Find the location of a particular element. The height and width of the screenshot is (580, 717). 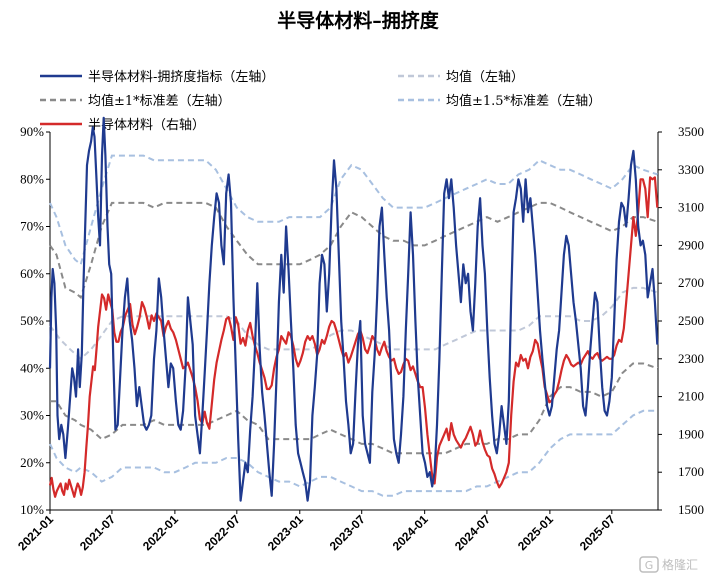

left-tick-label: 70% is located at coordinates (32, 226).